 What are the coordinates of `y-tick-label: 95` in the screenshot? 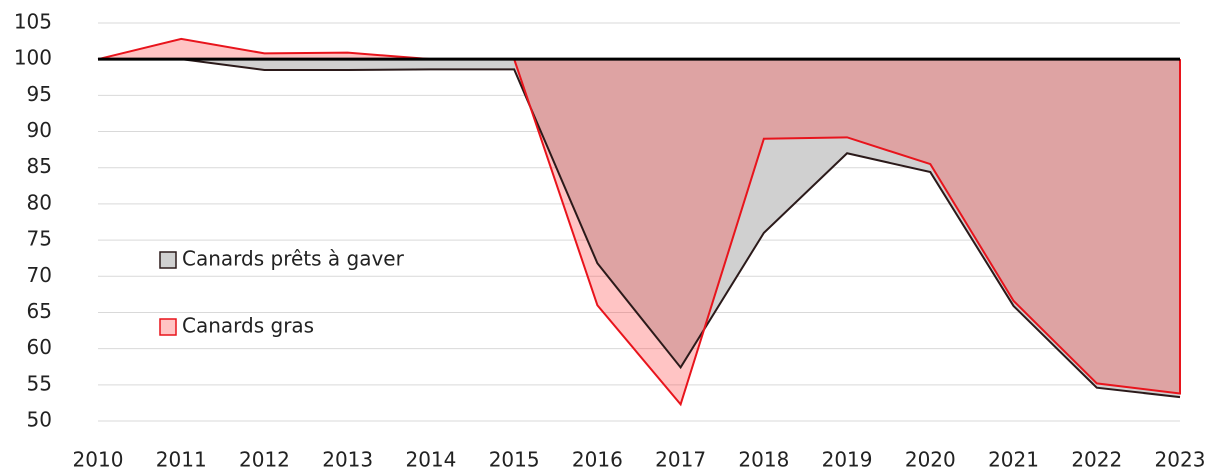 It's located at (39, 94).